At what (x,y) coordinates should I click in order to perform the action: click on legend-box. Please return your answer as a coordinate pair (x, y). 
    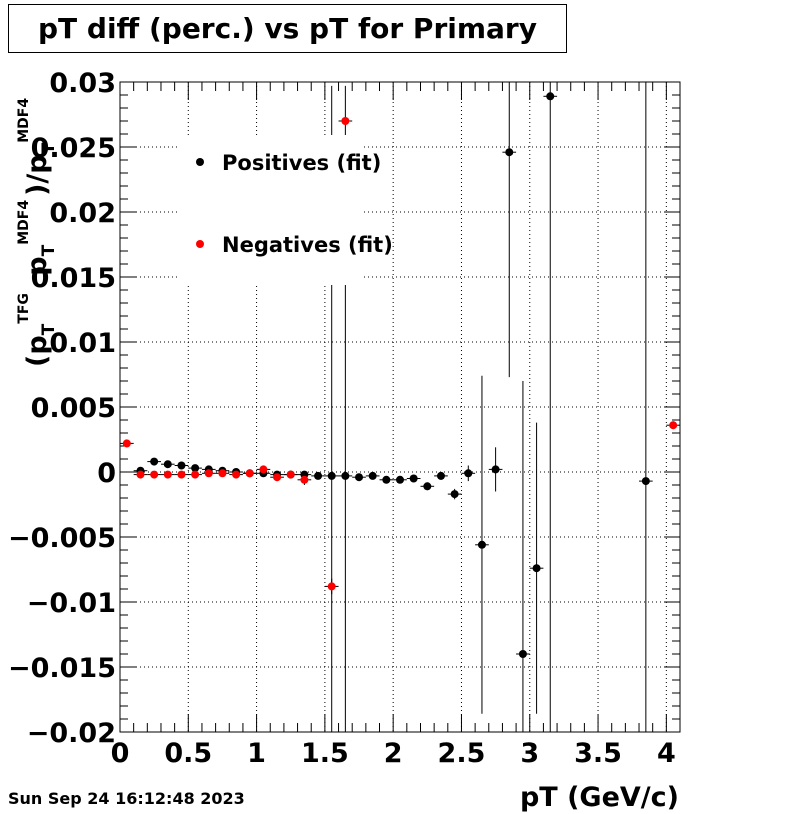
    Looking at the image, I should click on (270, 210).